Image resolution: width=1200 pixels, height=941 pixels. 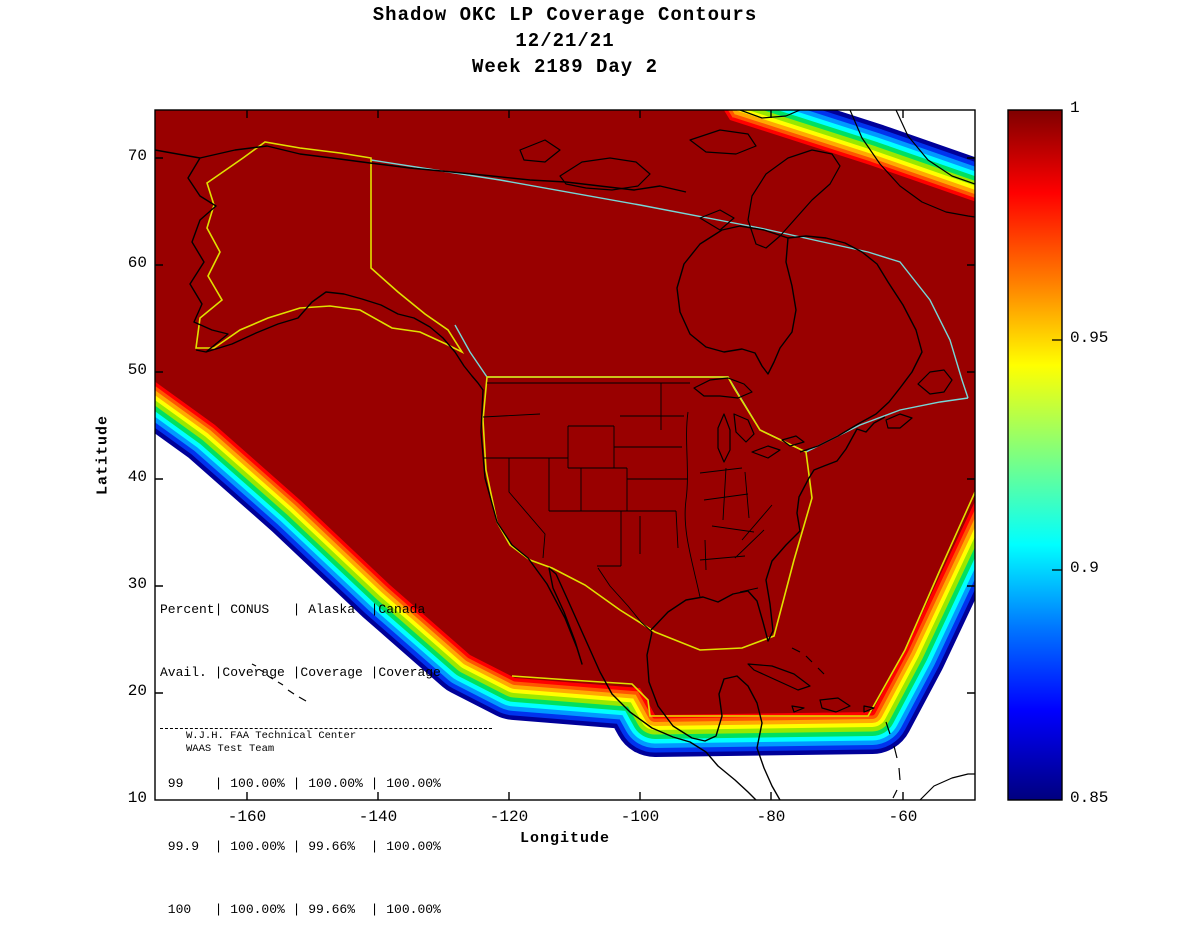 I want to click on coverage-table-header-1: Percent| CONUS | Alaska |Canada, so click(x=293, y=609).